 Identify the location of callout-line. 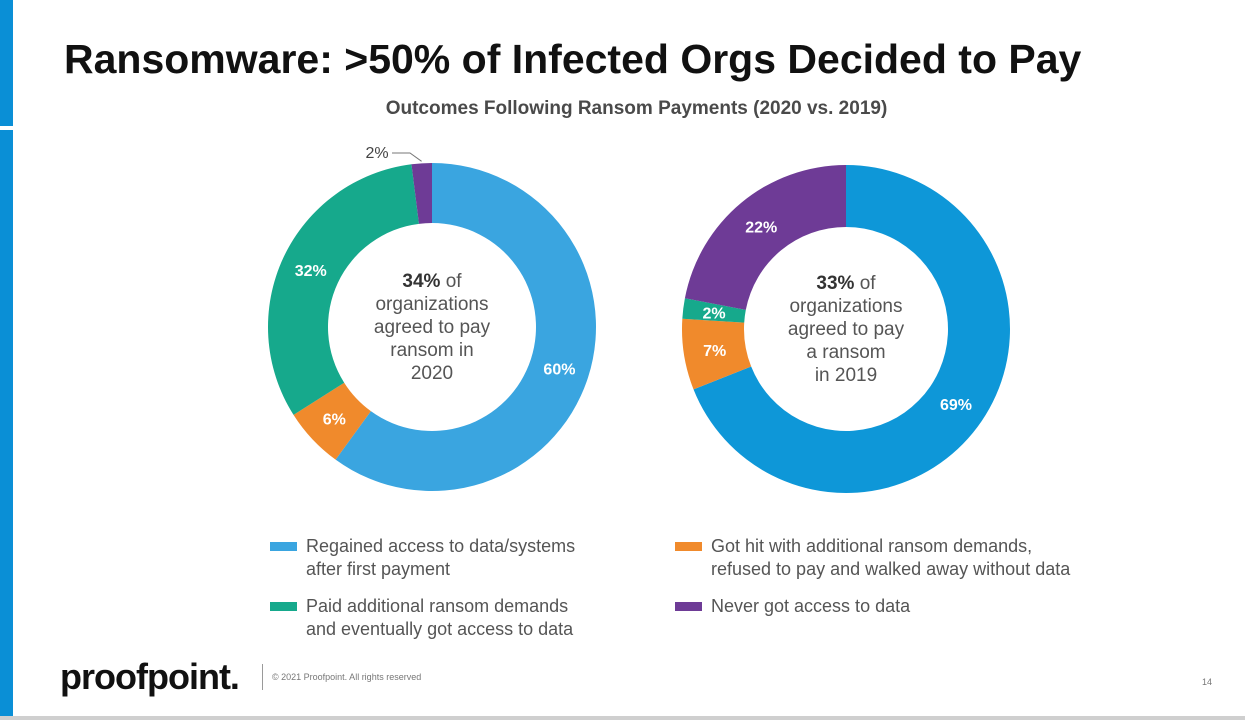
(407, 157).